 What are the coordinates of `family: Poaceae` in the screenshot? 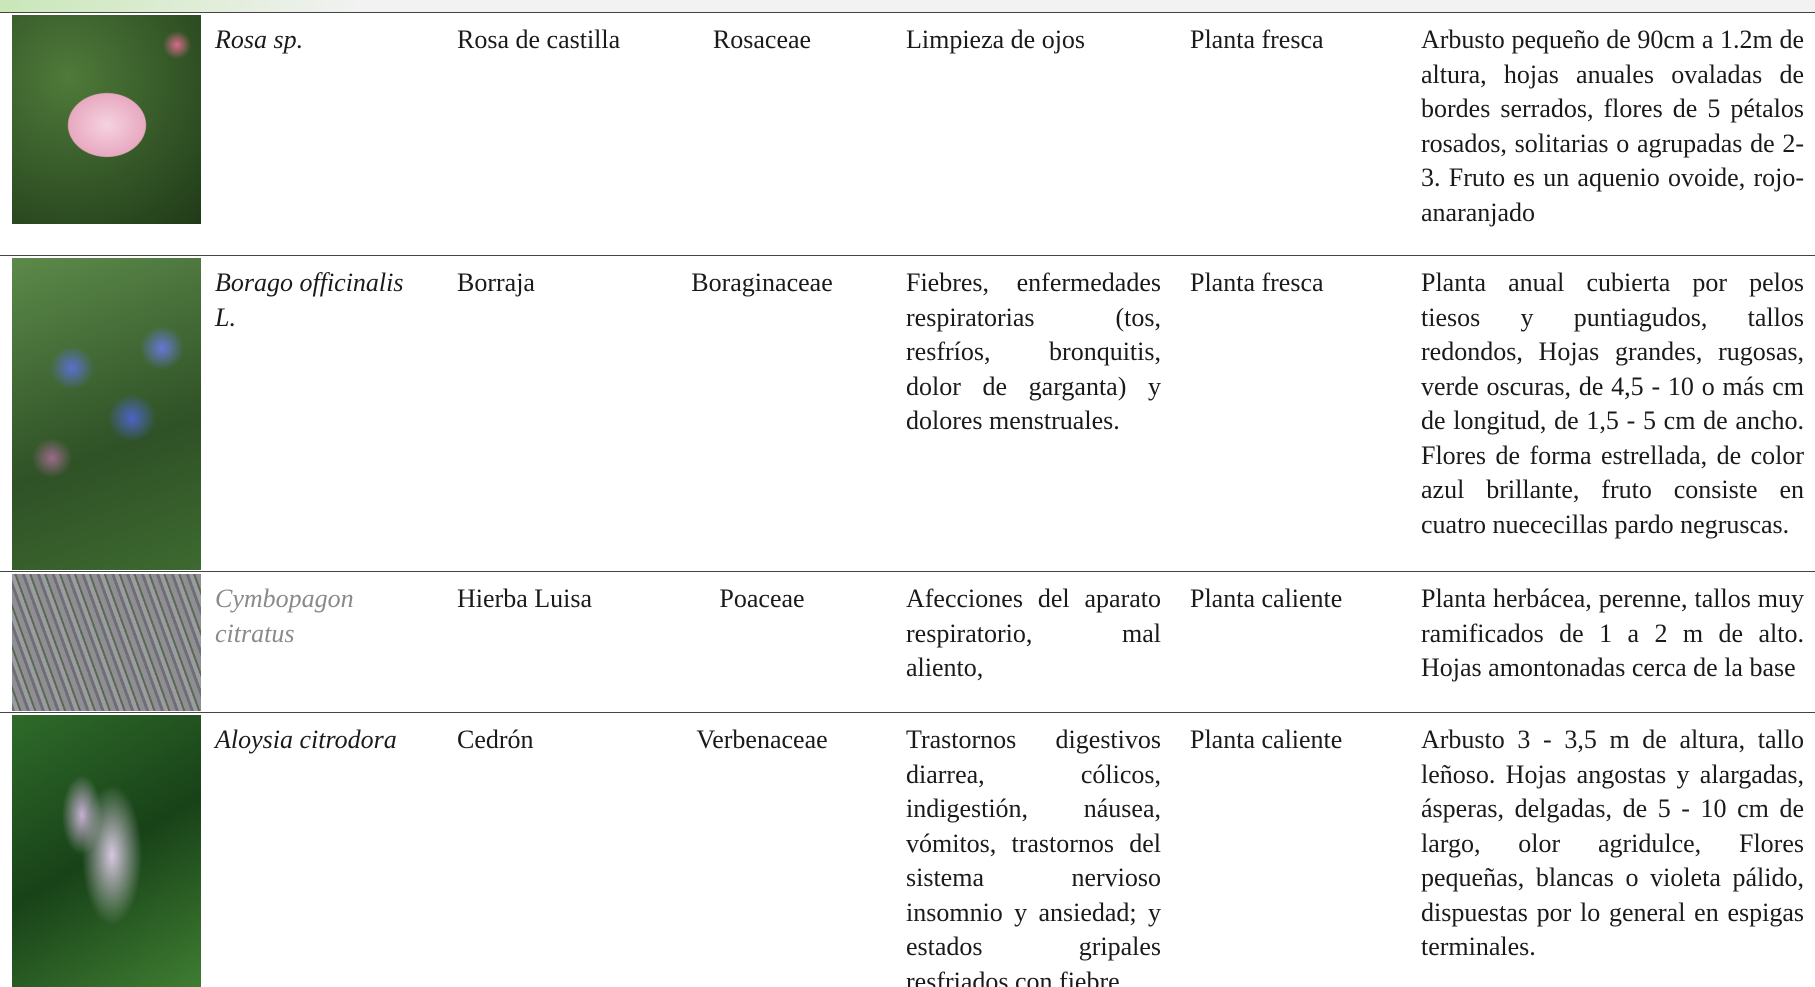 It's located at (762, 598).